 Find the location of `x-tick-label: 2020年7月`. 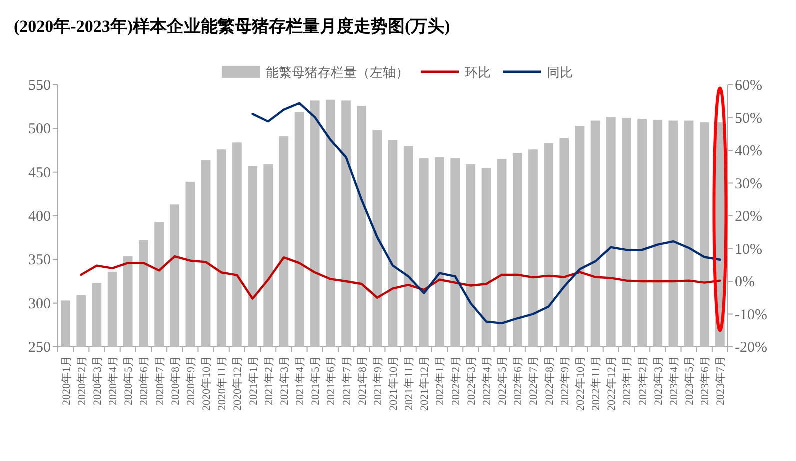

x-tick-label: 2020年7月 is located at coordinates (160, 381).